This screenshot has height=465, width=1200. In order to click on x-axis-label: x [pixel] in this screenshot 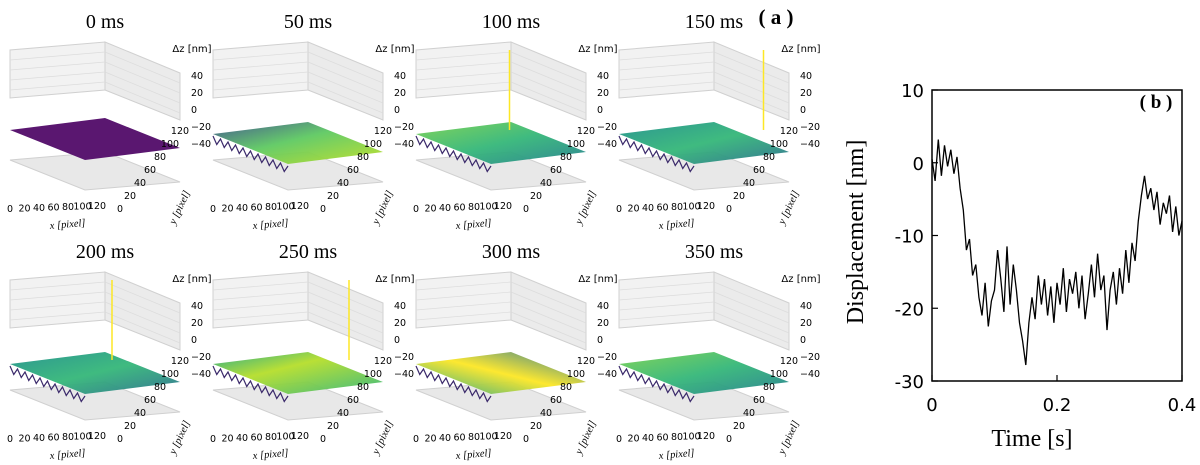, I will do `click(473, 225)`.